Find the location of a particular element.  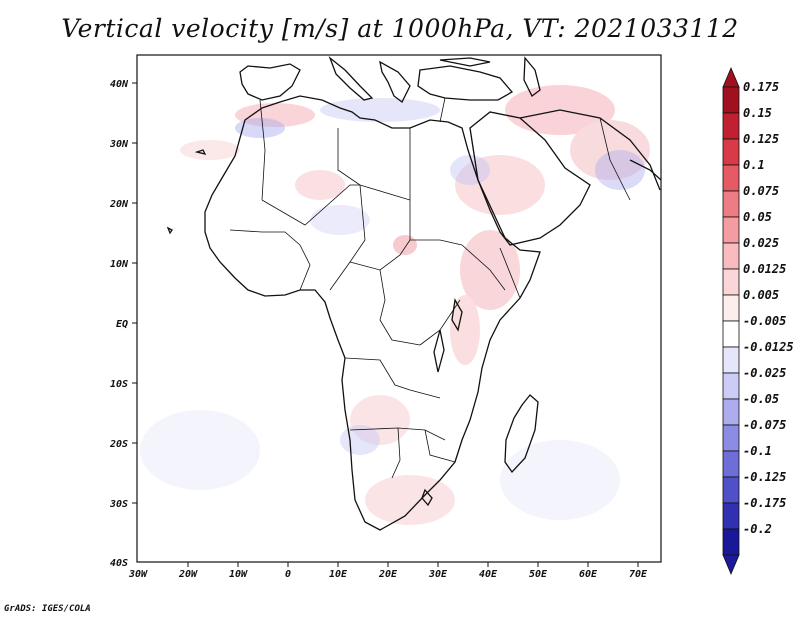

colorbar-label: -0.075 is located at coordinates (764, 425).